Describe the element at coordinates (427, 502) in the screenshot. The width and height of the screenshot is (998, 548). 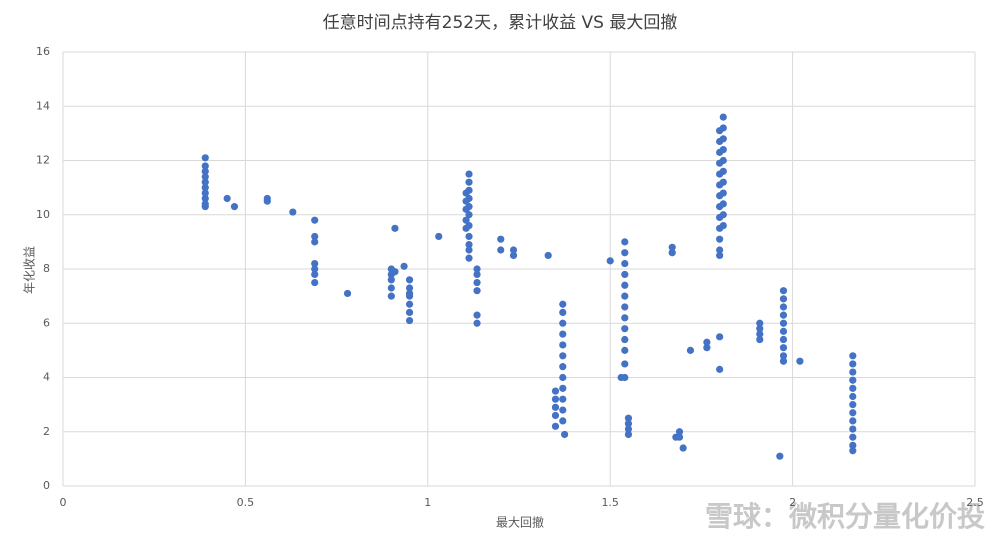
I see `x-tick-label: 1` at that location.